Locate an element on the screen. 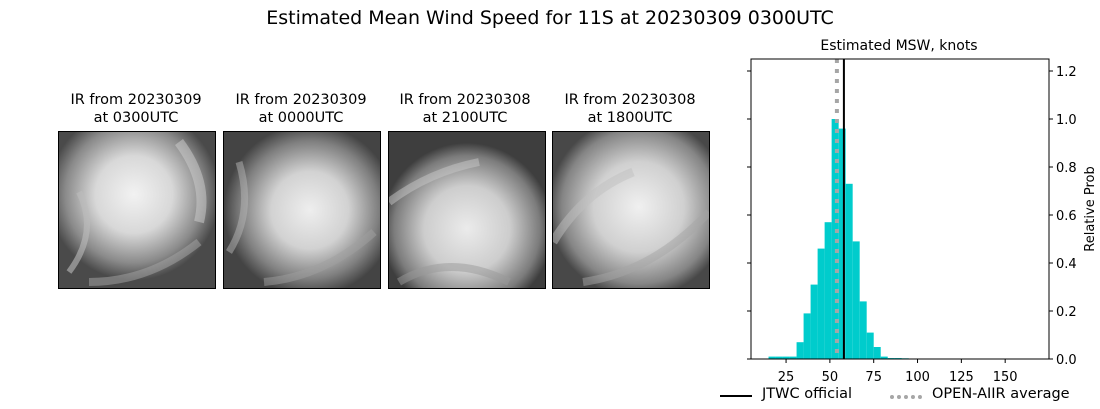 This screenshot has width=1100, height=409. ir-panel-title-4: IR from 20230308 at 1800UTC is located at coordinates (630, 109).